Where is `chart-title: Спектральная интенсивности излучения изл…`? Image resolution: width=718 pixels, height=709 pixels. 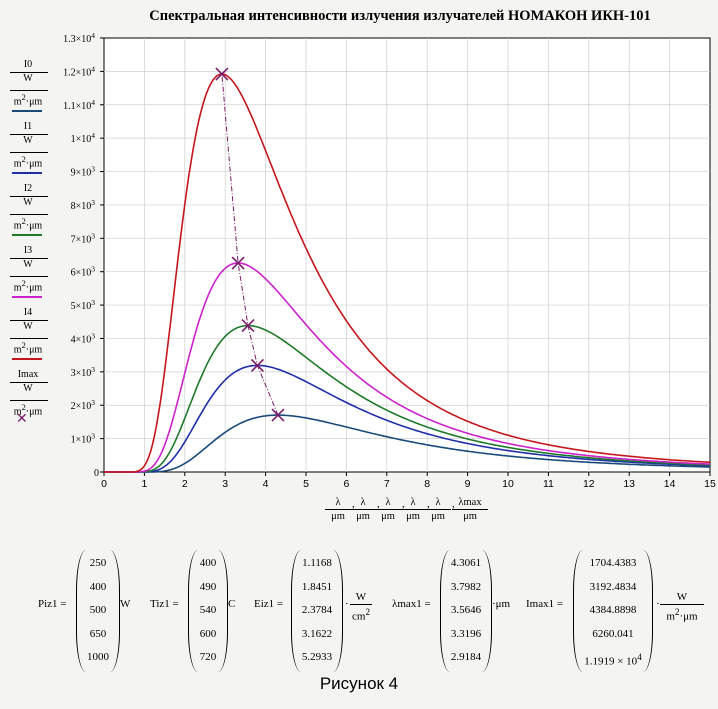 chart-title: Спектральная интенсивности излучения изл… is located at coordinates (400, 16).